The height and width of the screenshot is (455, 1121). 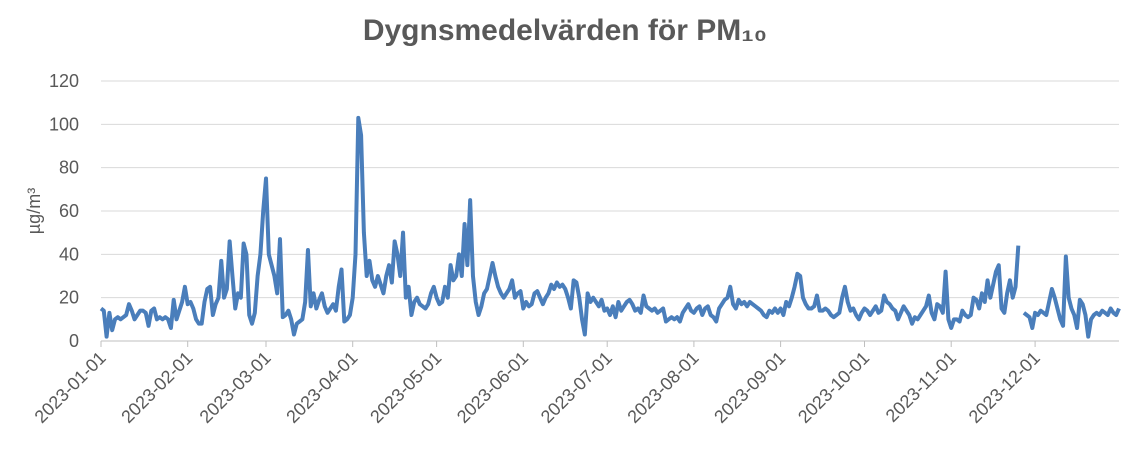 What do you see at coordinates (492, 387) in the screenshot?
I see `x-tick-label: 2023-06-01` at bounding box center [492, 387].